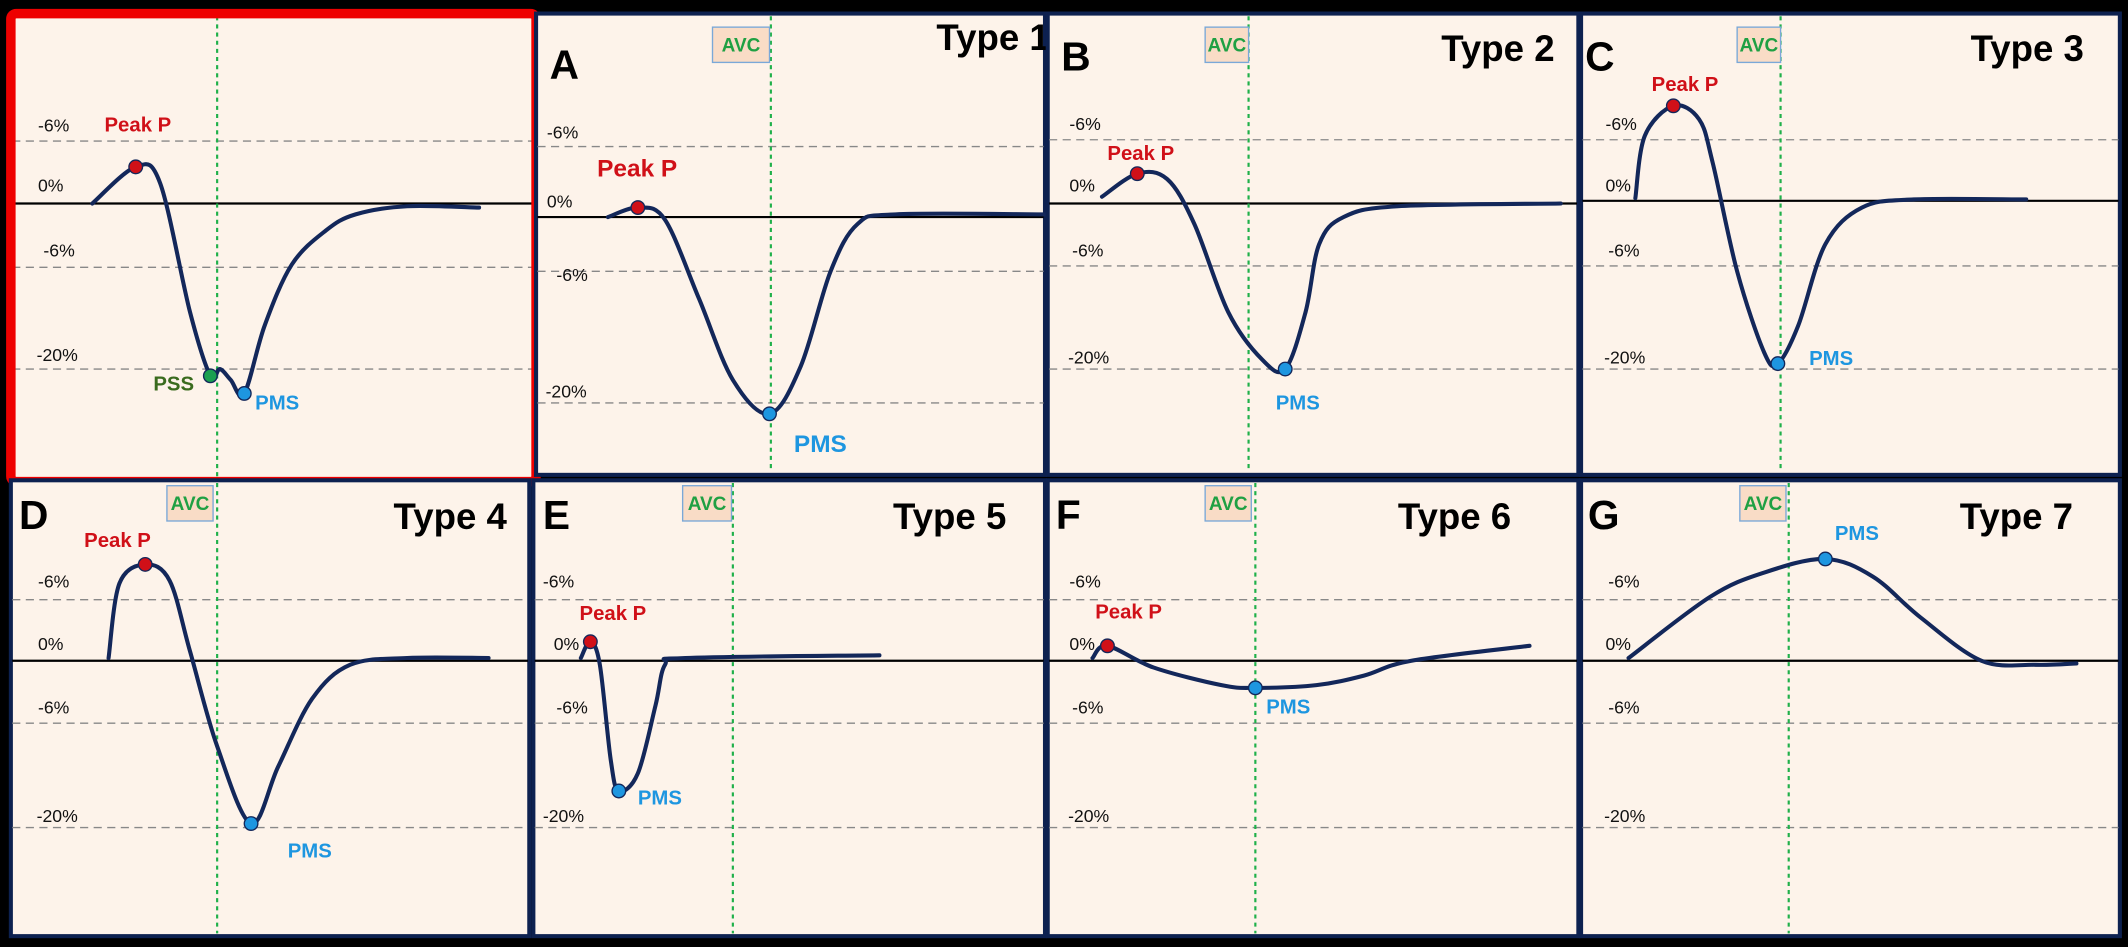 This screenshot has height=947, width=2128. I want to click on panel-letter: F, so click(1068, 515).